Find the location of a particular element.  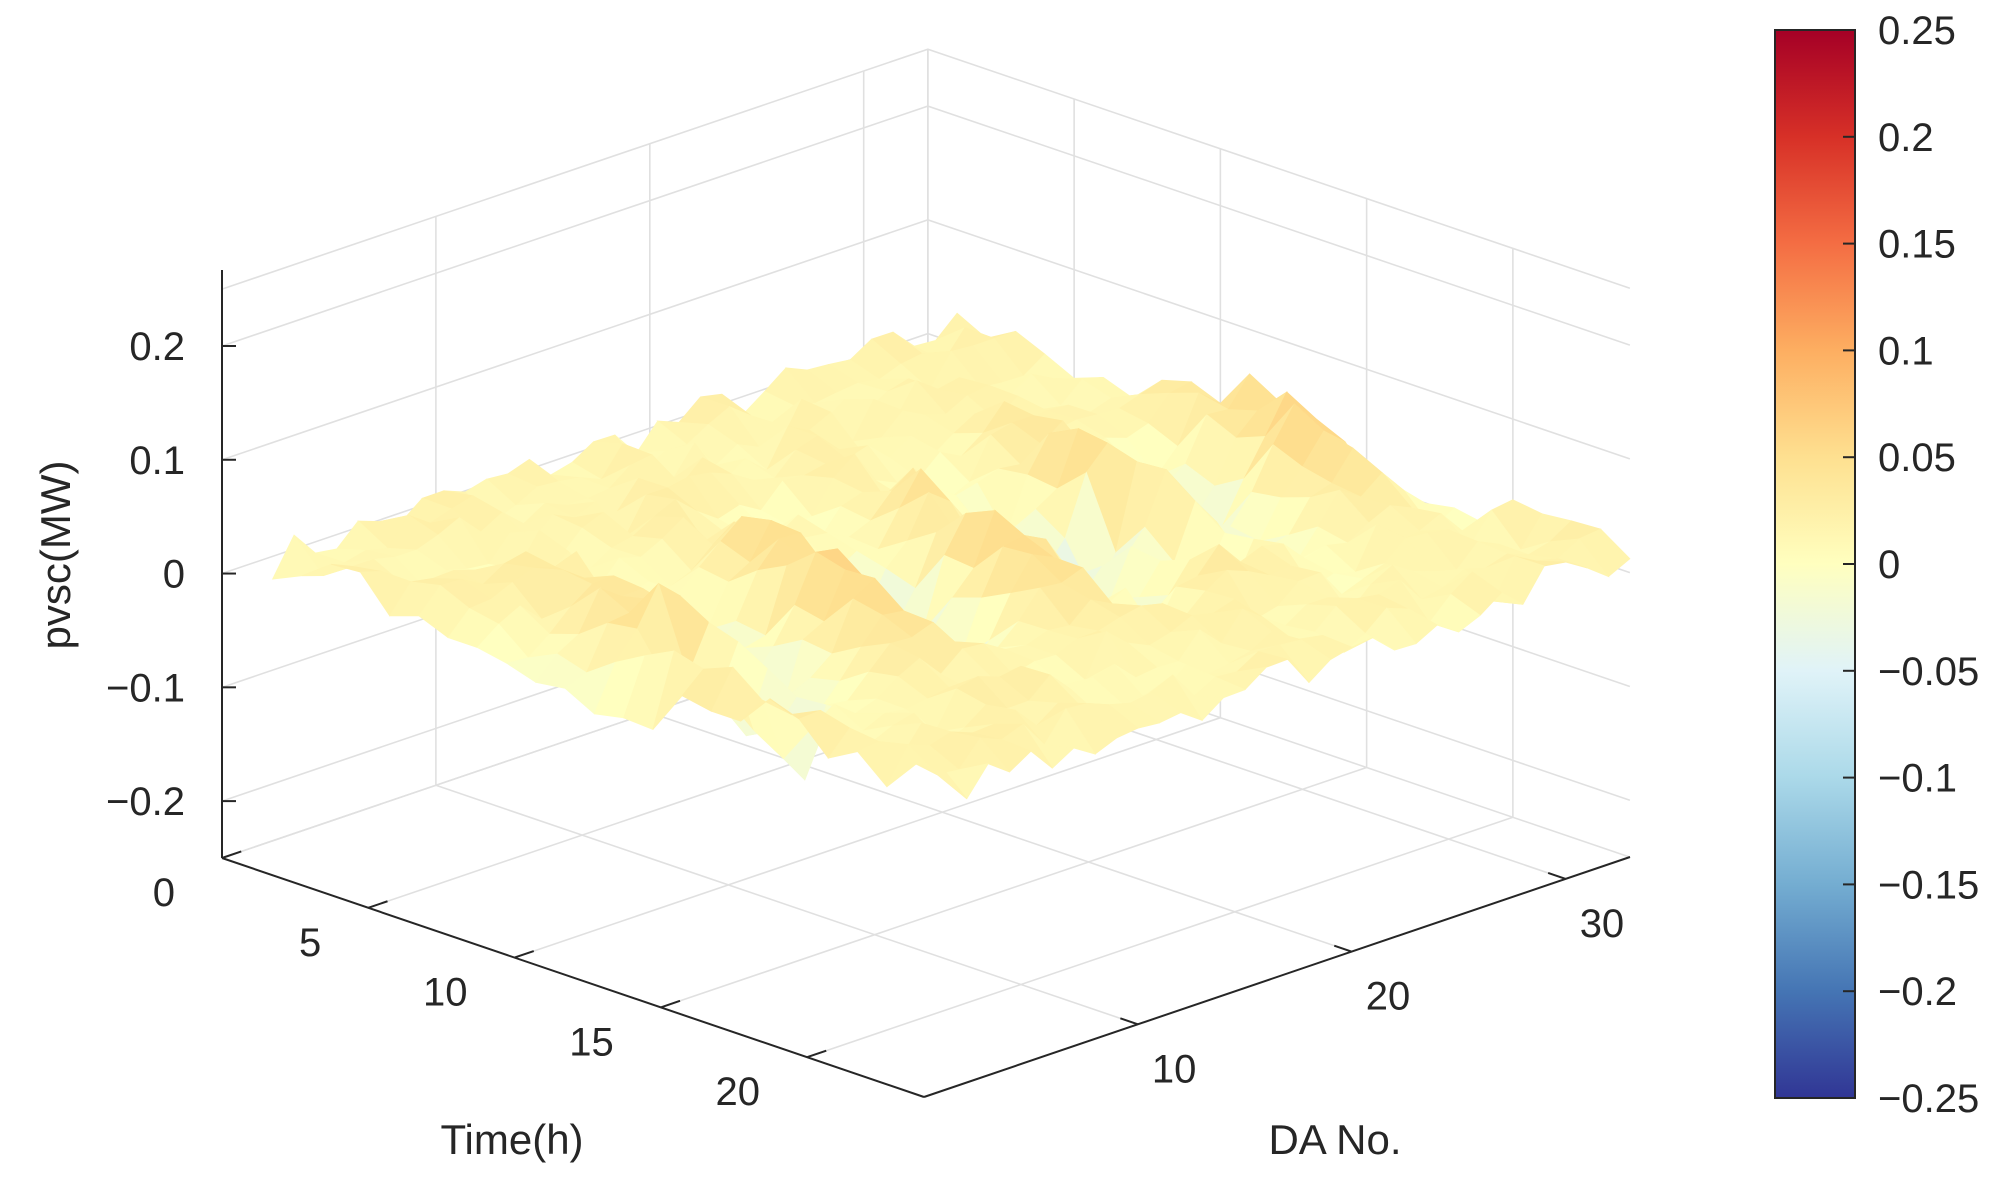

surface-patch is located at coordinates (941, 781).